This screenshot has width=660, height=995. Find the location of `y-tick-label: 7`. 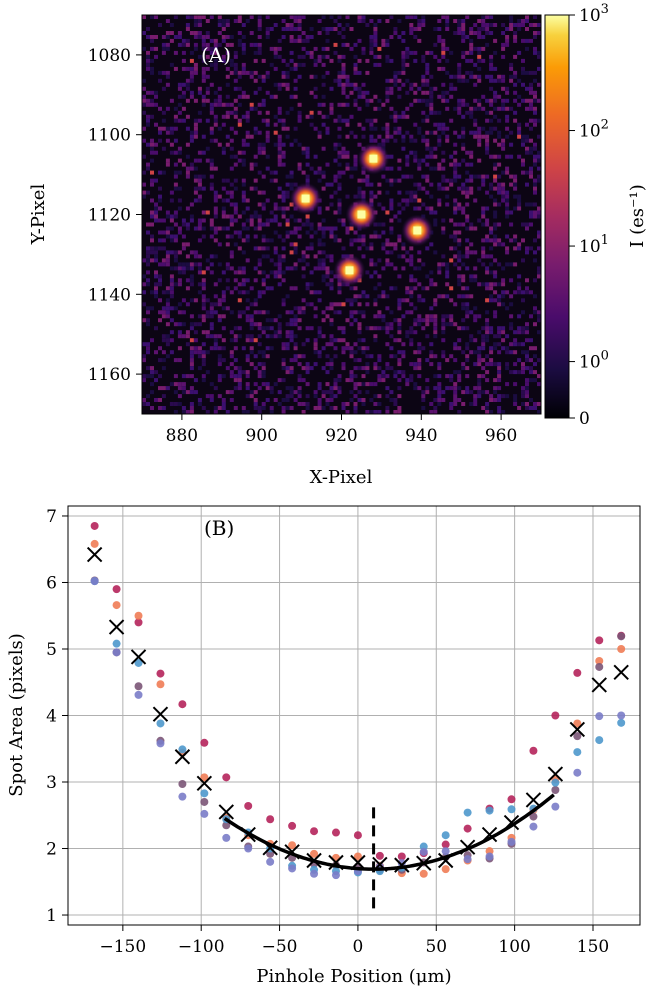

y-tick-label: 7 is located at coordinates (51, 517).